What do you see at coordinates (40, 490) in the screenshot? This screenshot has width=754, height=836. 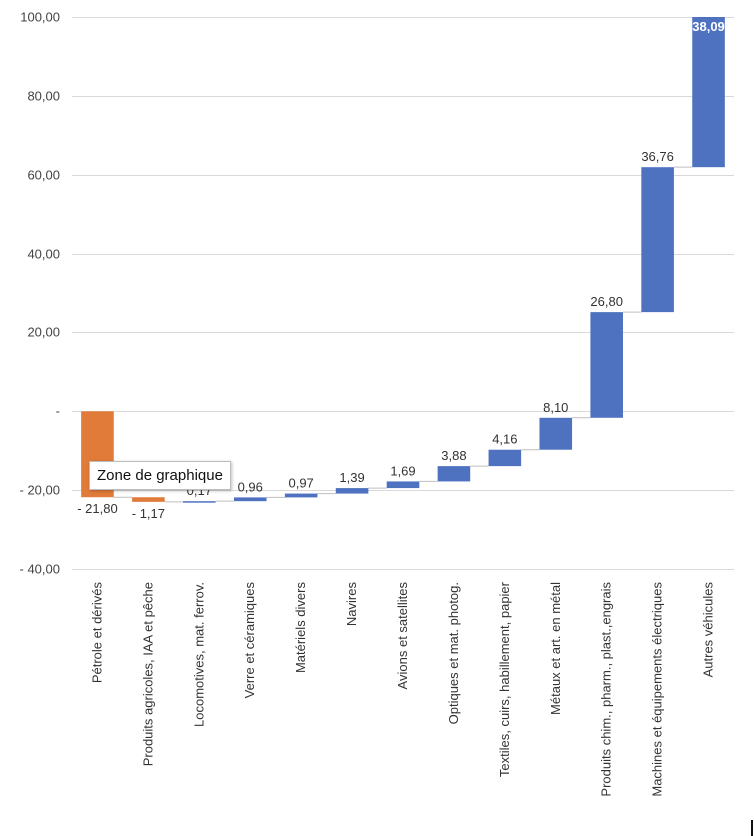 I see `y-tick-label: - 20,00` at bounding box center [40, 490].